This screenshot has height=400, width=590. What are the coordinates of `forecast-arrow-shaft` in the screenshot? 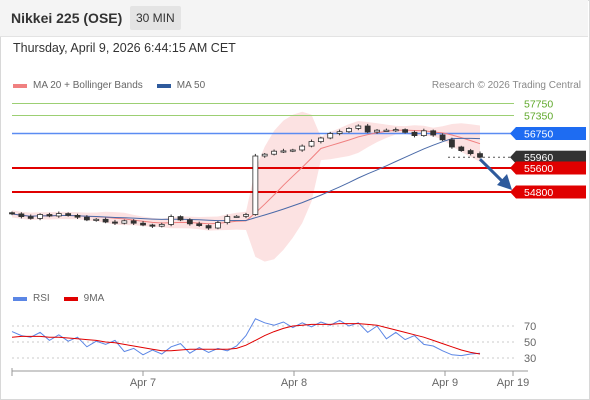 It's located at (491, 171).